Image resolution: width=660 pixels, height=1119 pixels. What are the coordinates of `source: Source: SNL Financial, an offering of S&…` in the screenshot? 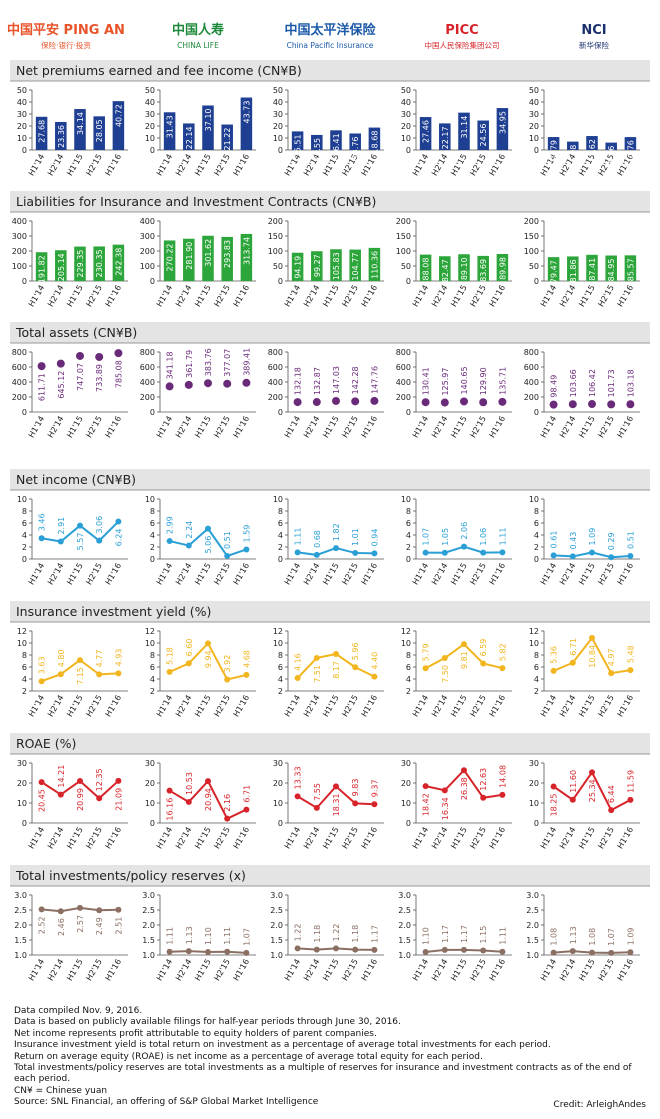 It's located at (166, 1102).